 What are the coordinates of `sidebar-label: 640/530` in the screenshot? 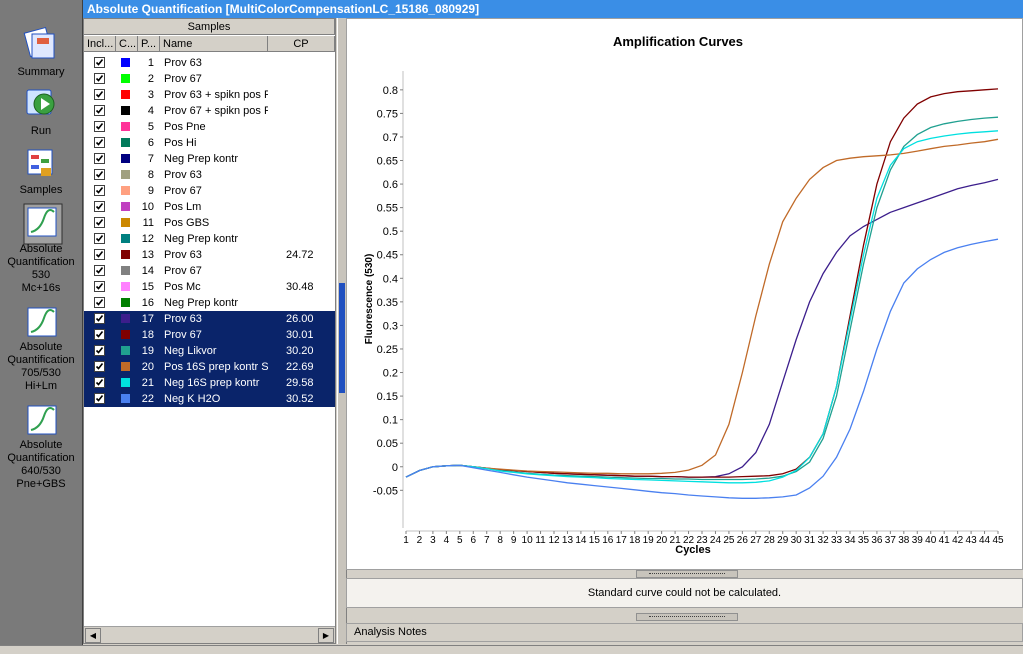 It's located at (41, 471).